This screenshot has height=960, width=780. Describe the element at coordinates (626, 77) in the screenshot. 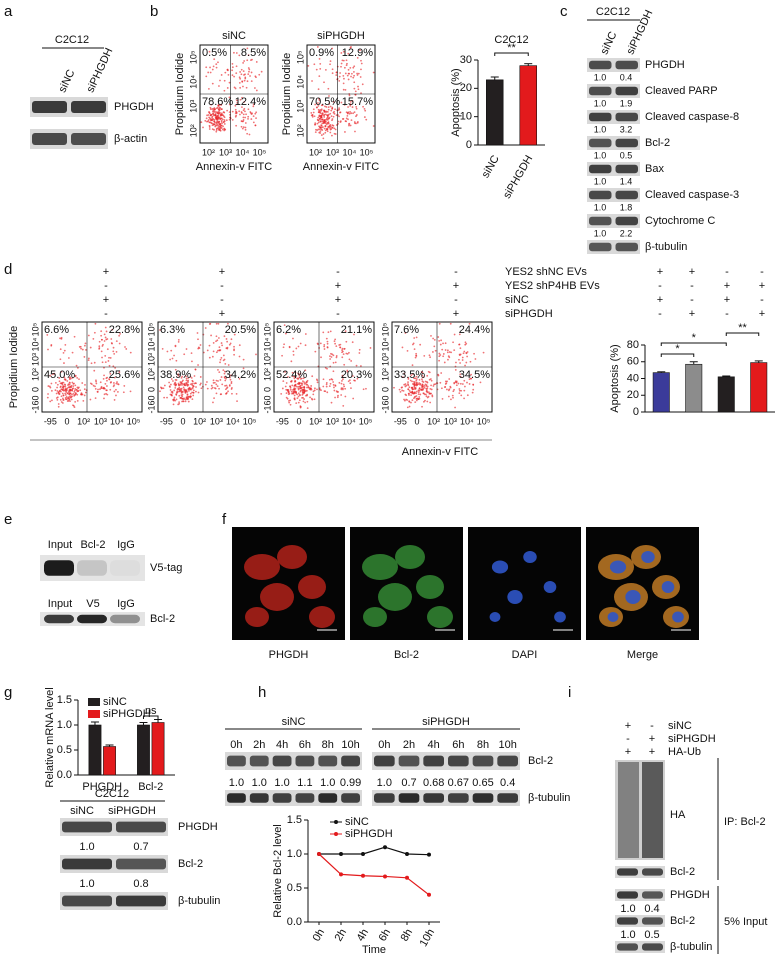

I see `quant-label: 0.4` at that location.